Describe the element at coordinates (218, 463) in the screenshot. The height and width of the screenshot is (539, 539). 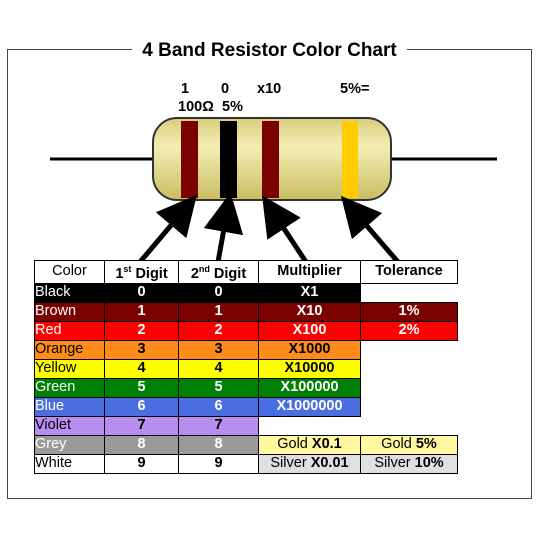
I see `digit2-white: 9` at that location.